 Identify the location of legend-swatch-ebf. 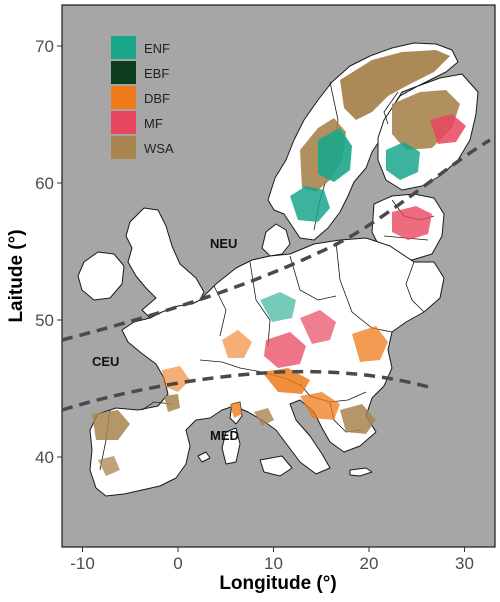
(123, 72).